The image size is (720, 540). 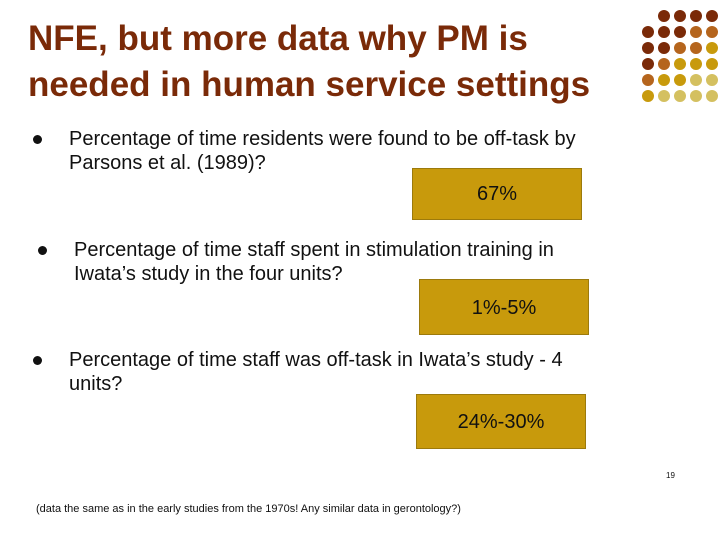 I want to click on answer-box-2: 1%-5%, so click(x=504, y=307).